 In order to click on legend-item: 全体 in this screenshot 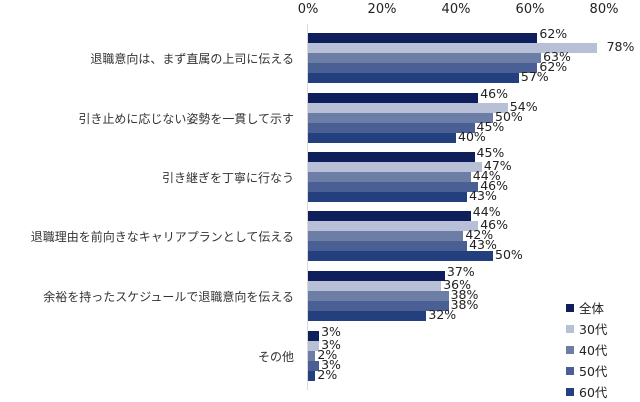, I will do `click(586, 307)`.